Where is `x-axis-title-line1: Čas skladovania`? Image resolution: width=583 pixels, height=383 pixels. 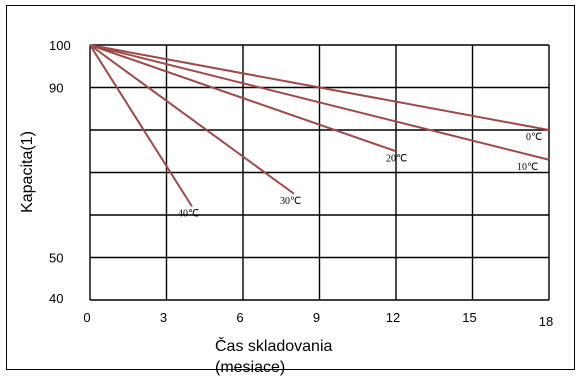 x-axis-title-line1: Čas skladovania is located at coordinates (274, 345).